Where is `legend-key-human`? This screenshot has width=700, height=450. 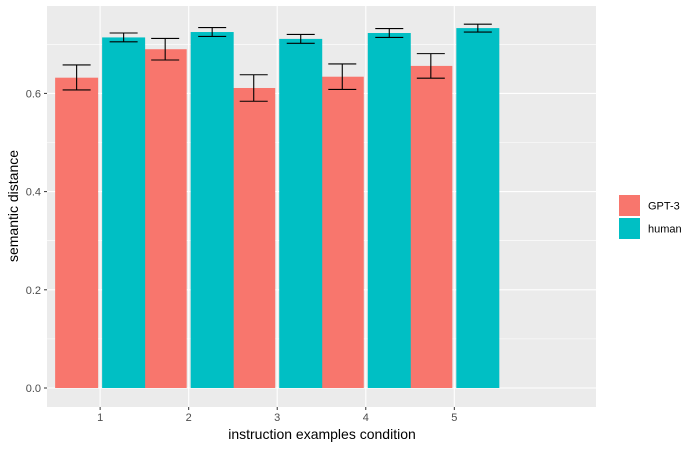
legend-key-human is located at coordinates (629, 228).